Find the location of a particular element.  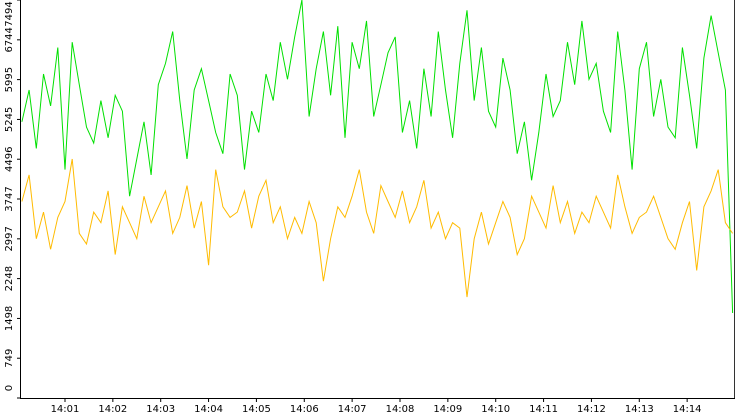

y-tick-label: 2248 is located at coordinates (9, 278).